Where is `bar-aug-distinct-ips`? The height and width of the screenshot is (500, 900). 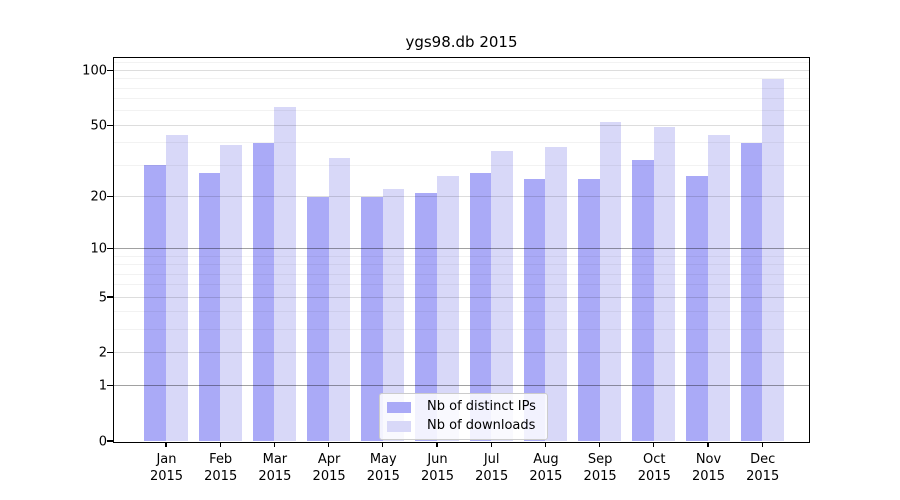 bar-aug-distinct-ips is located at coordinates (534, 310).